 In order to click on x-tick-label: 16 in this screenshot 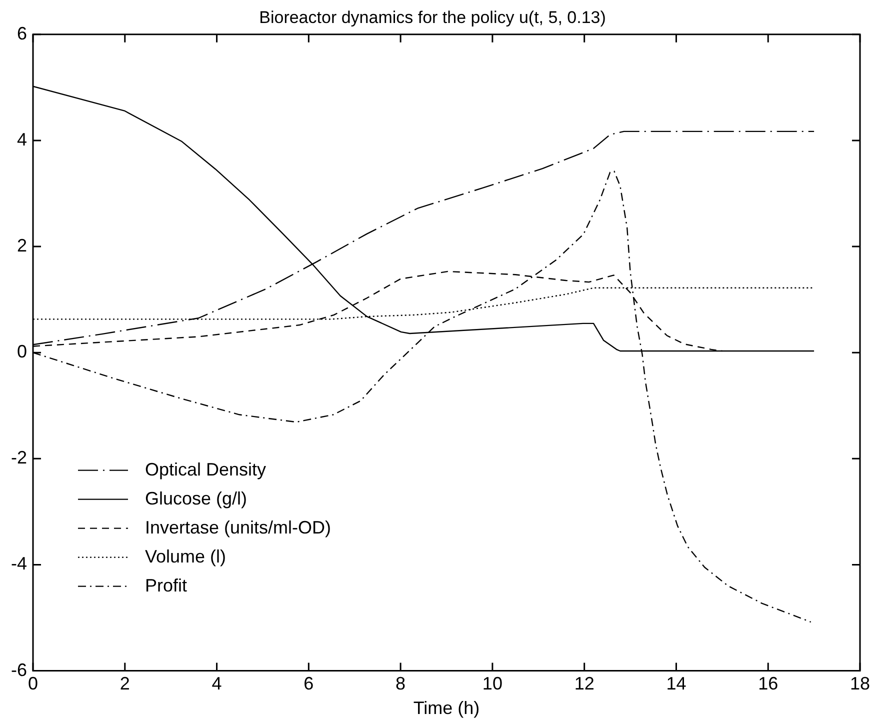, I will do `click(768, 684)`.